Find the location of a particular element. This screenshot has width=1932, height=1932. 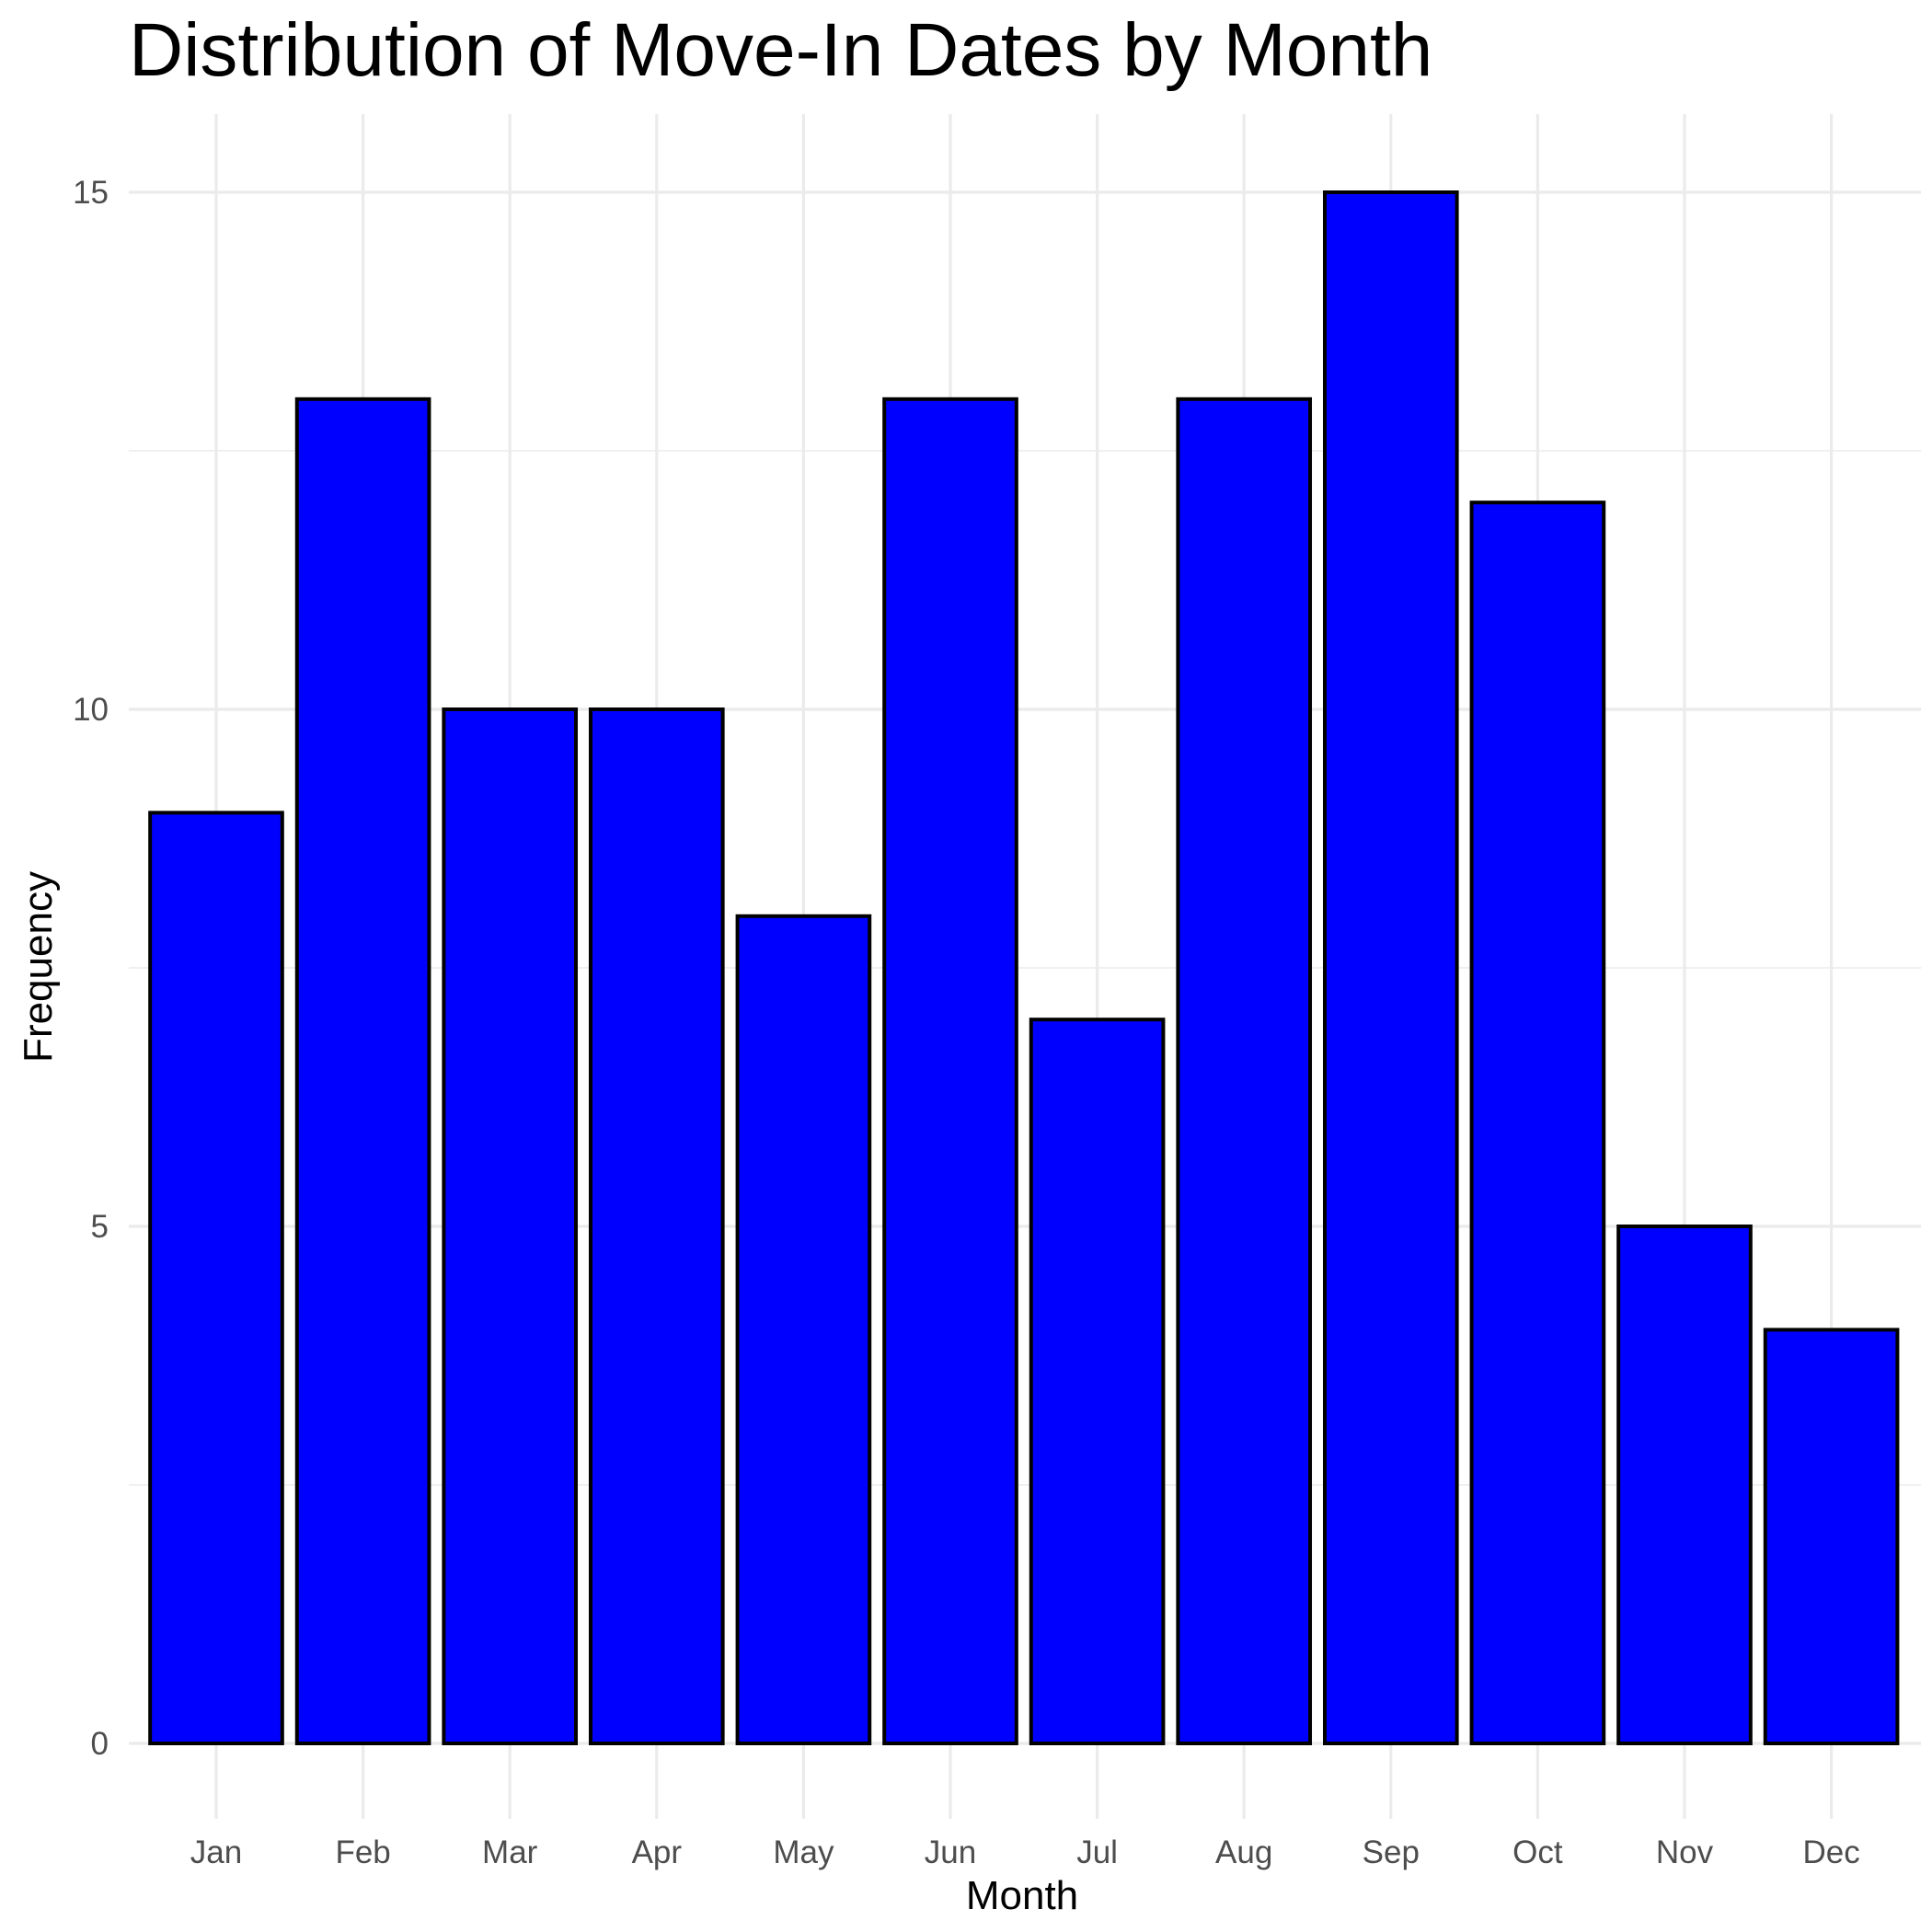

y-tick-label: 0 is located at coordinates (100, 1744).